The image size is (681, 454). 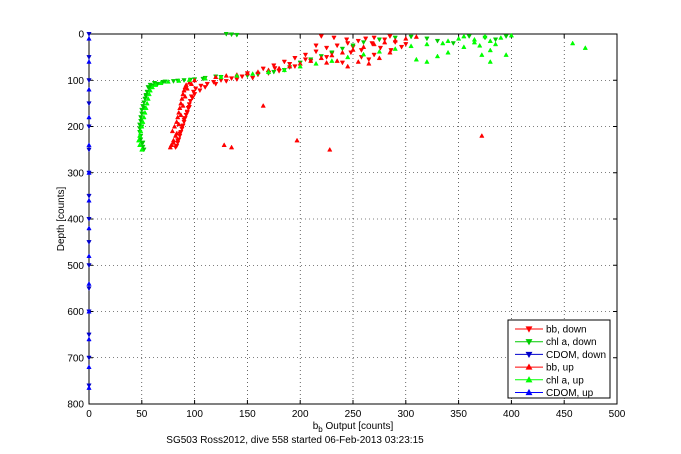 I want to click on y-tick-label: 0, so click(x=81, y=35).